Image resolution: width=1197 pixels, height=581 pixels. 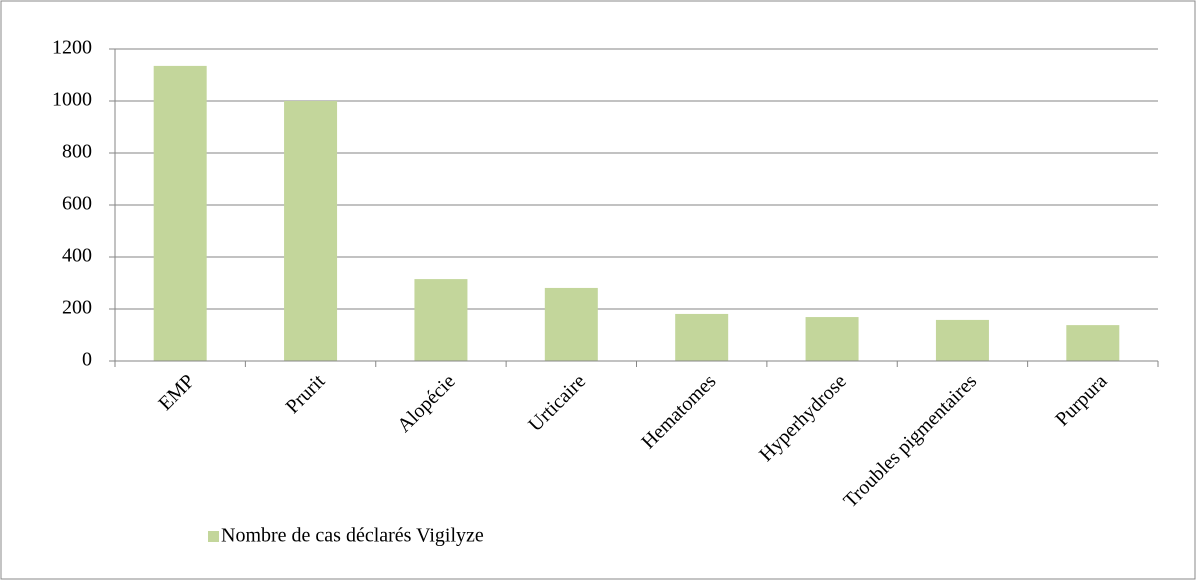 What do you see at coordinates (77, 256) in the screenshot?
I see `y-tick-label: 400` at bounding box center [77, 256].